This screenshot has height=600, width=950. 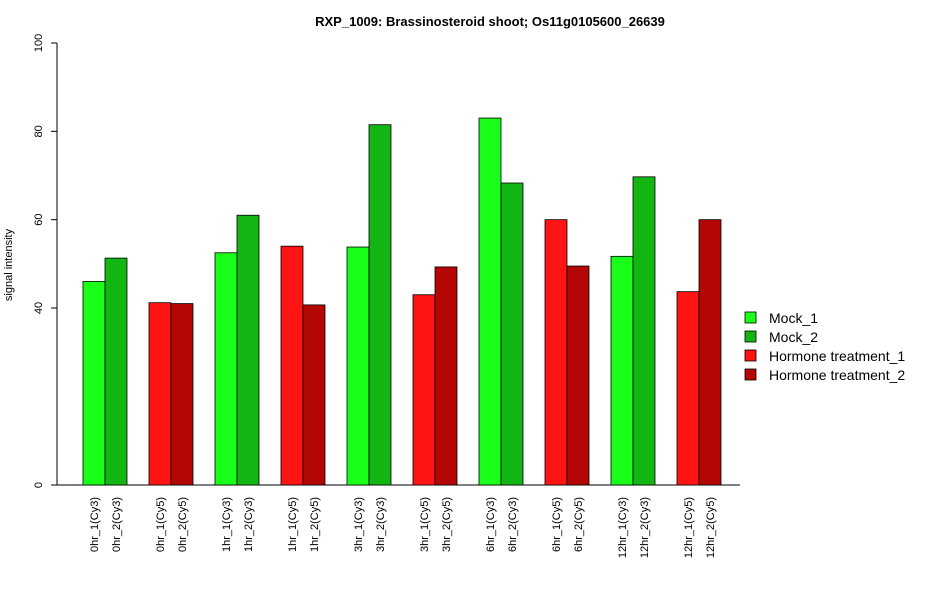 I want to click on x-tick-label: 12hr_1(Cy3), so click(x=623, y=527).